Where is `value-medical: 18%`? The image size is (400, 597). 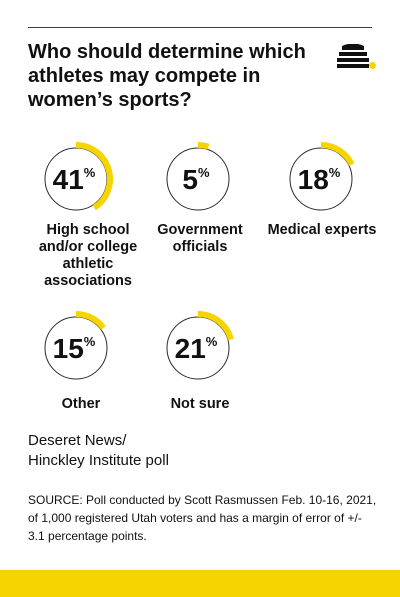
value-medical: 18% is located at coordinates (319, 179).